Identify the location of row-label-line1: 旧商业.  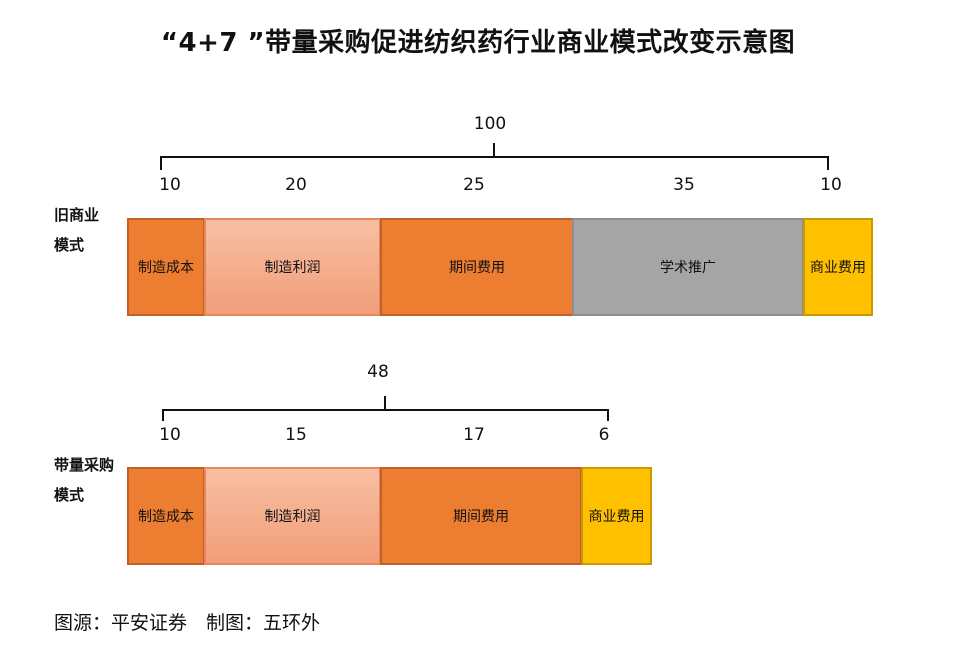
(77, 215).